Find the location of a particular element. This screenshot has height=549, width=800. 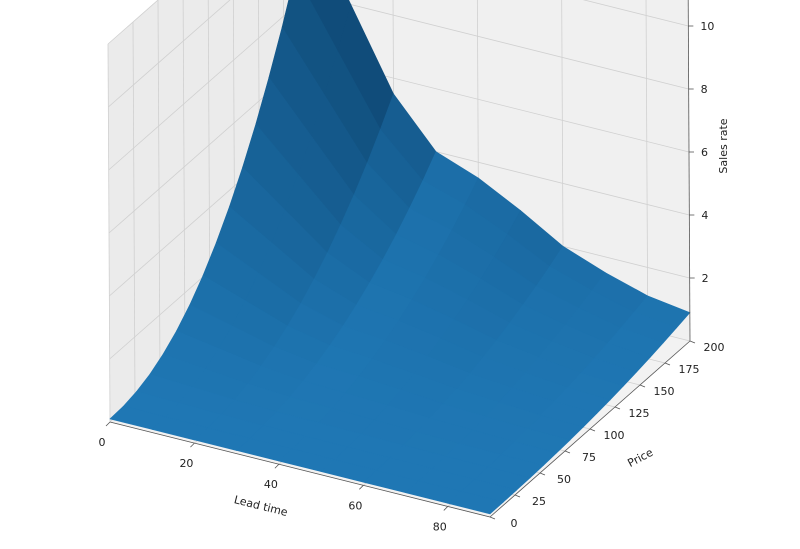

lead-time-ticks: 0 20 40 60 80 is located at coordinates (274, 477).